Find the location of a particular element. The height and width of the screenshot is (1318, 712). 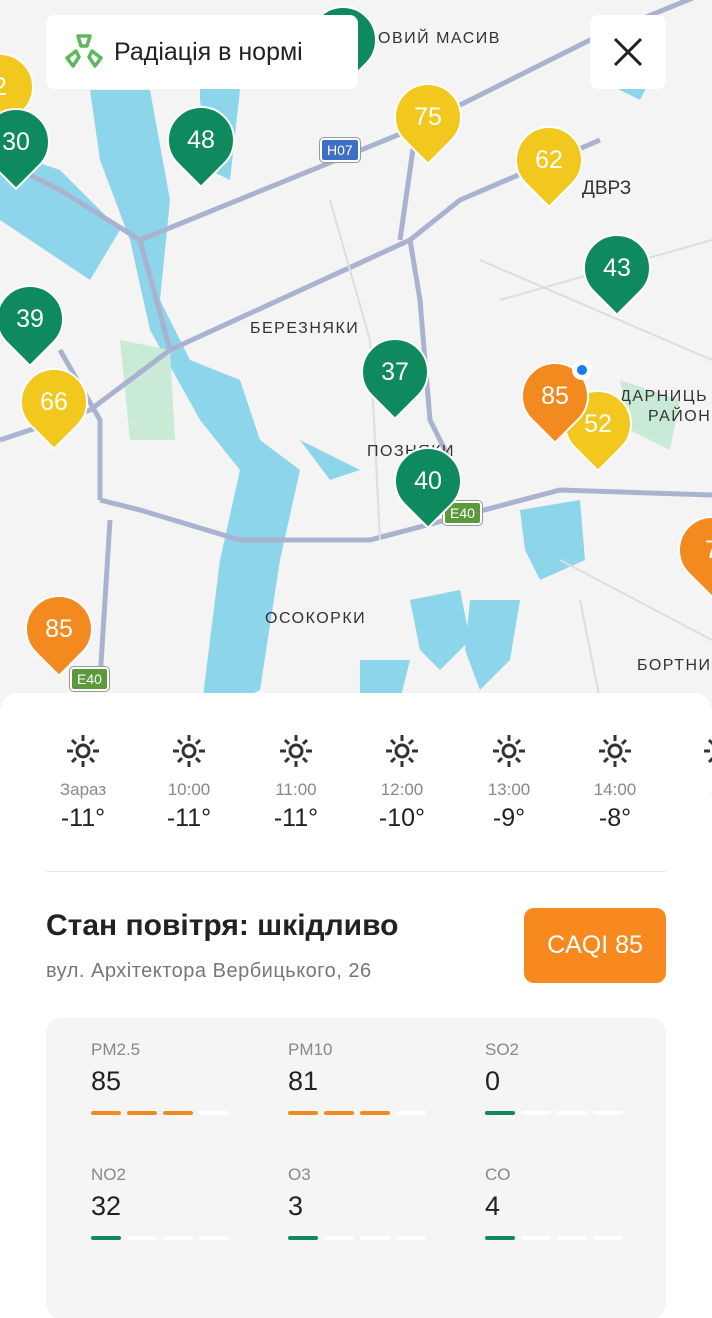

pollutant-o3: O3 3 is located at coordinates (363, 1202).